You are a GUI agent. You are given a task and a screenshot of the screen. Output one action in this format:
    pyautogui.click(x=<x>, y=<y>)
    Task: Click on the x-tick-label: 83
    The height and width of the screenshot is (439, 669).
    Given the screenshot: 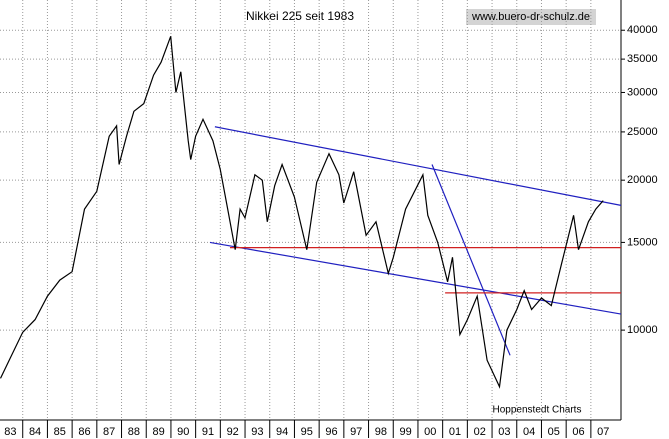 What is the action you would take?
    pyautogui.click(x=10, y=432)
    